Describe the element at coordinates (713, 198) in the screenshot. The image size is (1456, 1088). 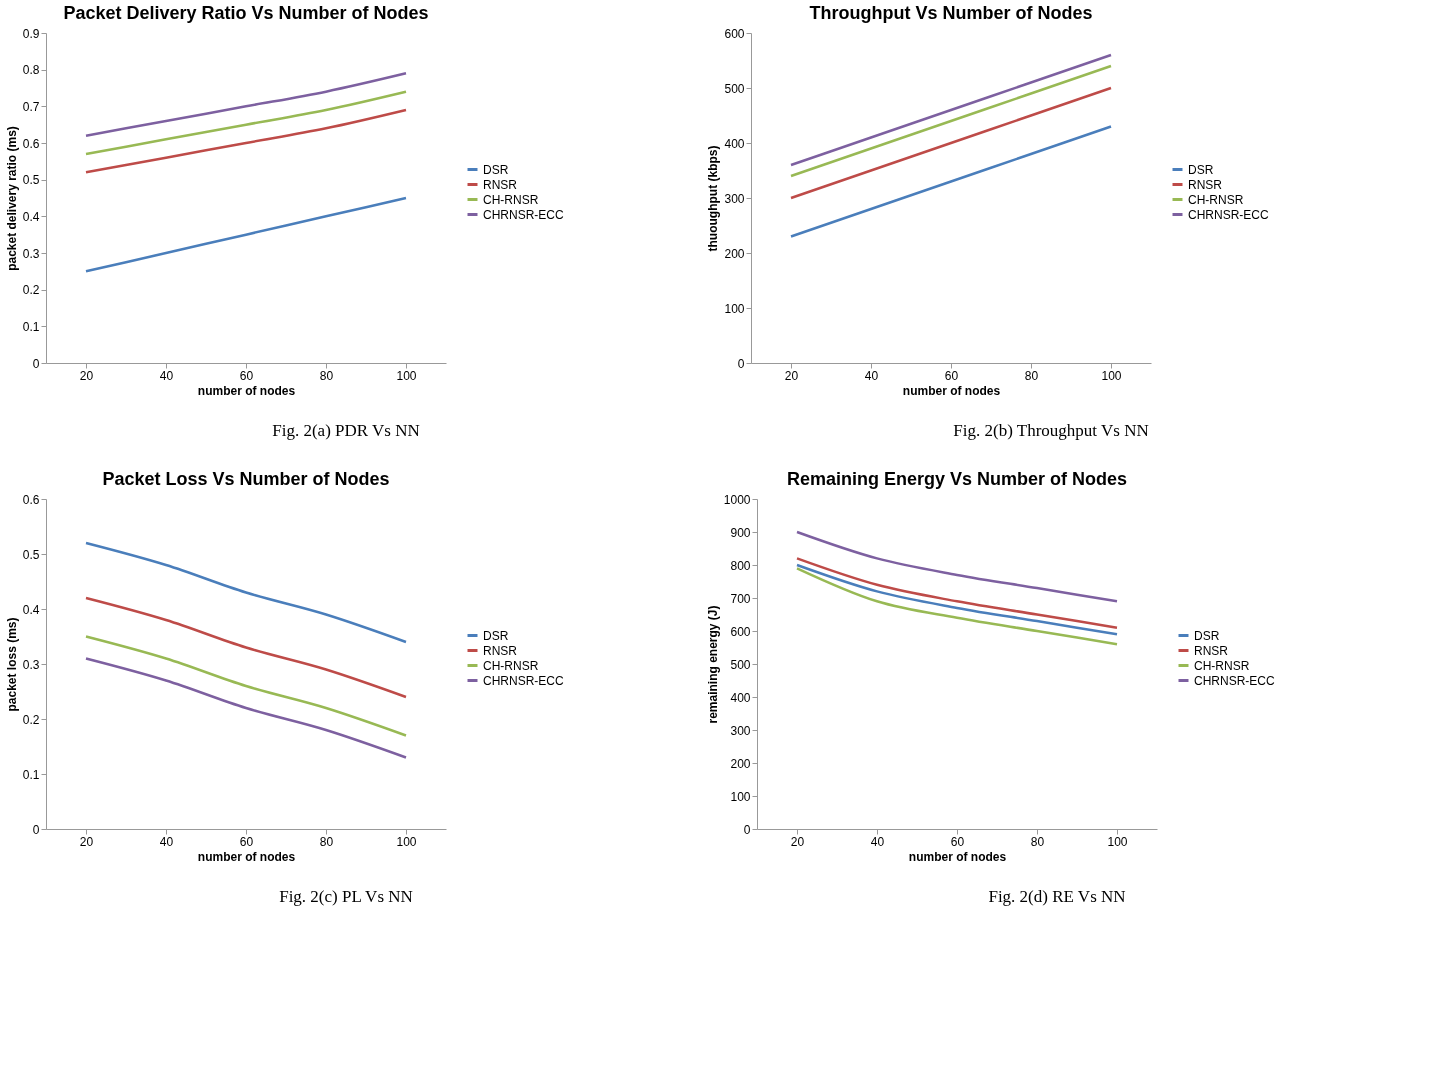
I see `y-axis-title: thuoughput (kbps)` at that location.